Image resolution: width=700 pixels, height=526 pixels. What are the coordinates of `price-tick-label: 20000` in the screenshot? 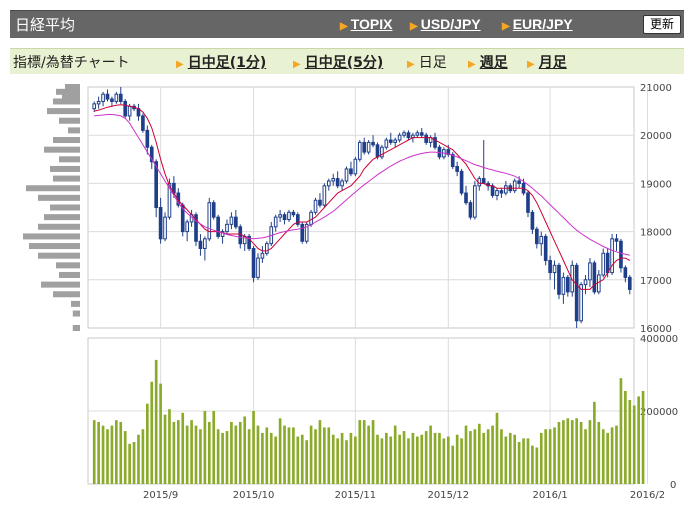 It's located at (656, 136).